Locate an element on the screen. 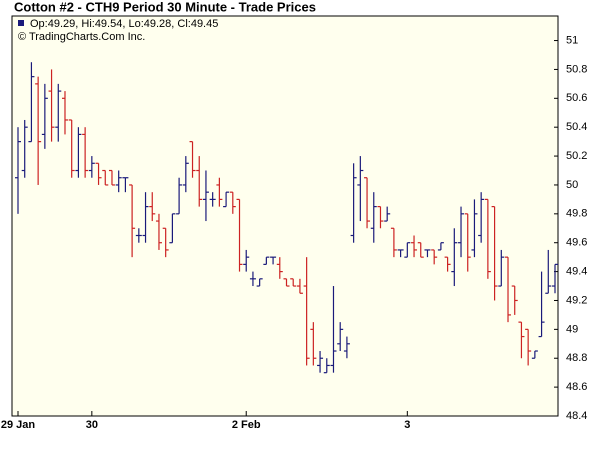  y-tick-label: 48.6 is located at coordinates (576, 387).